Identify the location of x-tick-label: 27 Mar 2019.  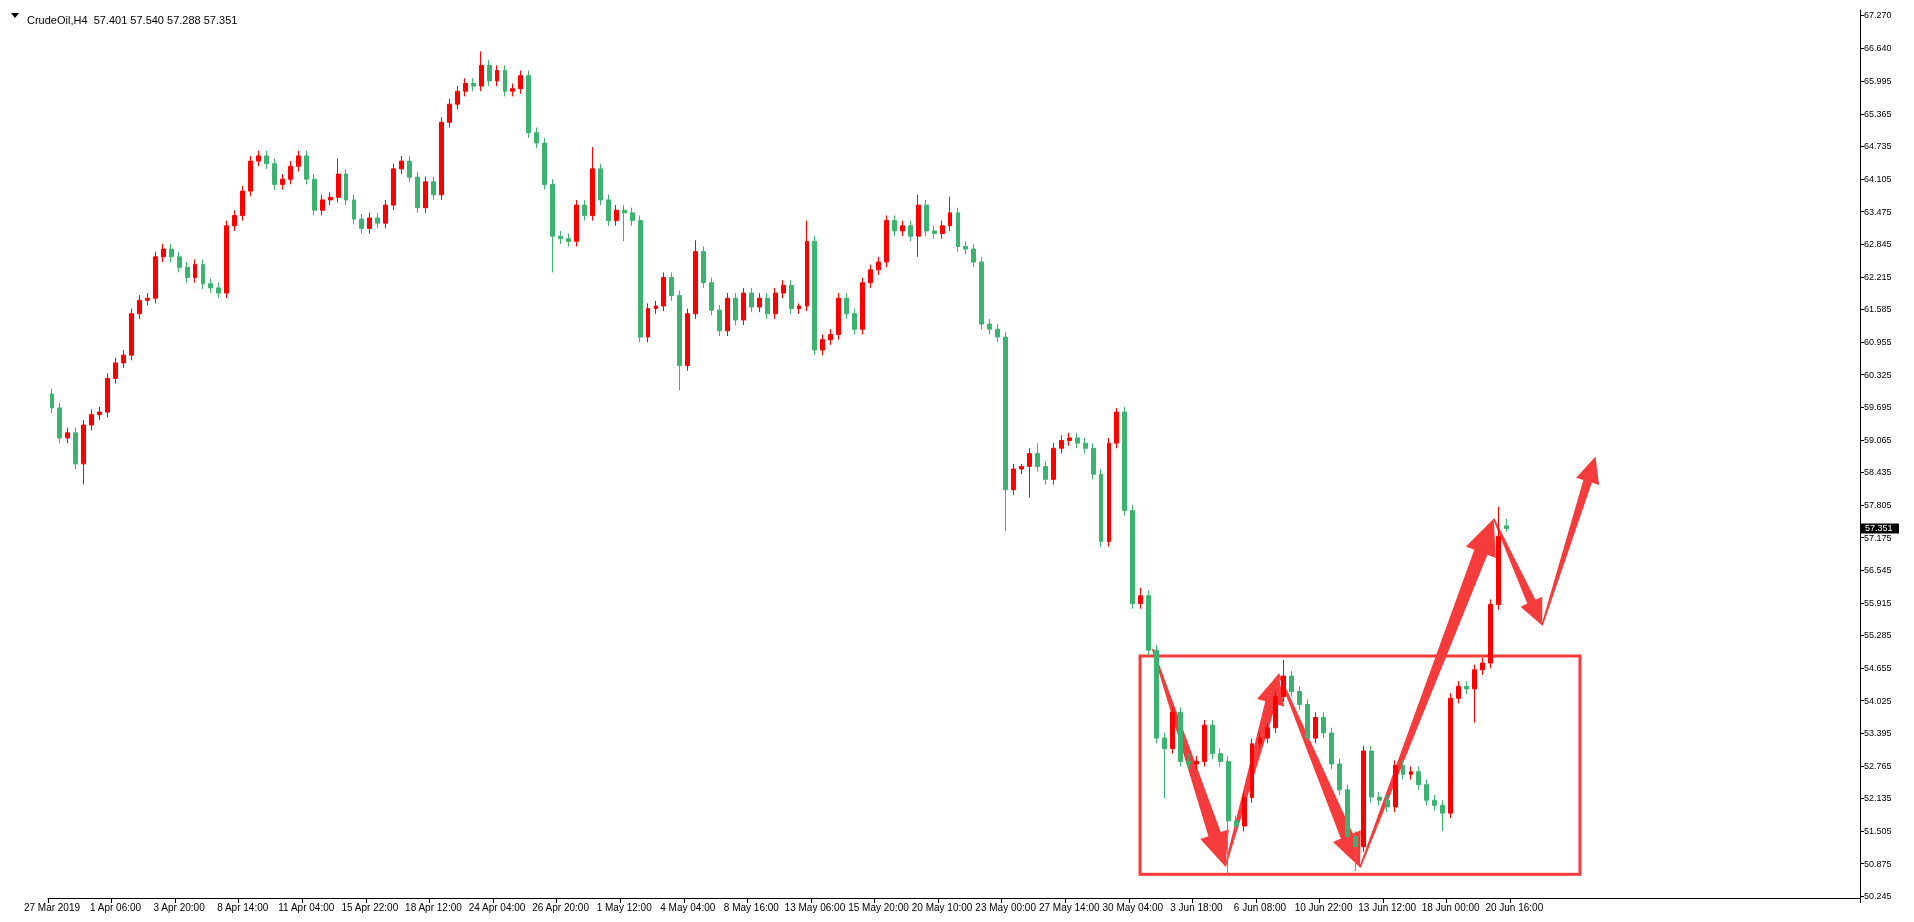
(52, 907).